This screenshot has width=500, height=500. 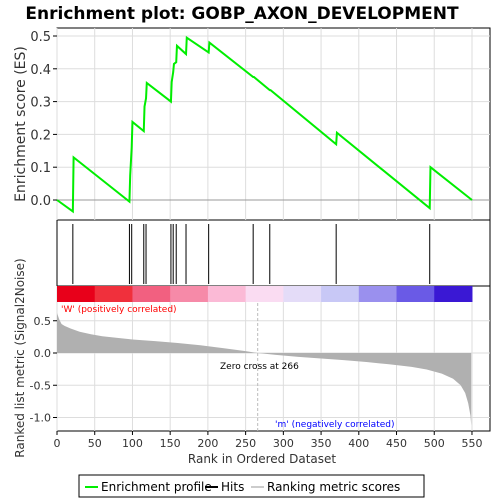 What do you see at coordinates (321, 443) in the screenshot?
I see `xtick-label: 350` at bounding box center [321, 443].